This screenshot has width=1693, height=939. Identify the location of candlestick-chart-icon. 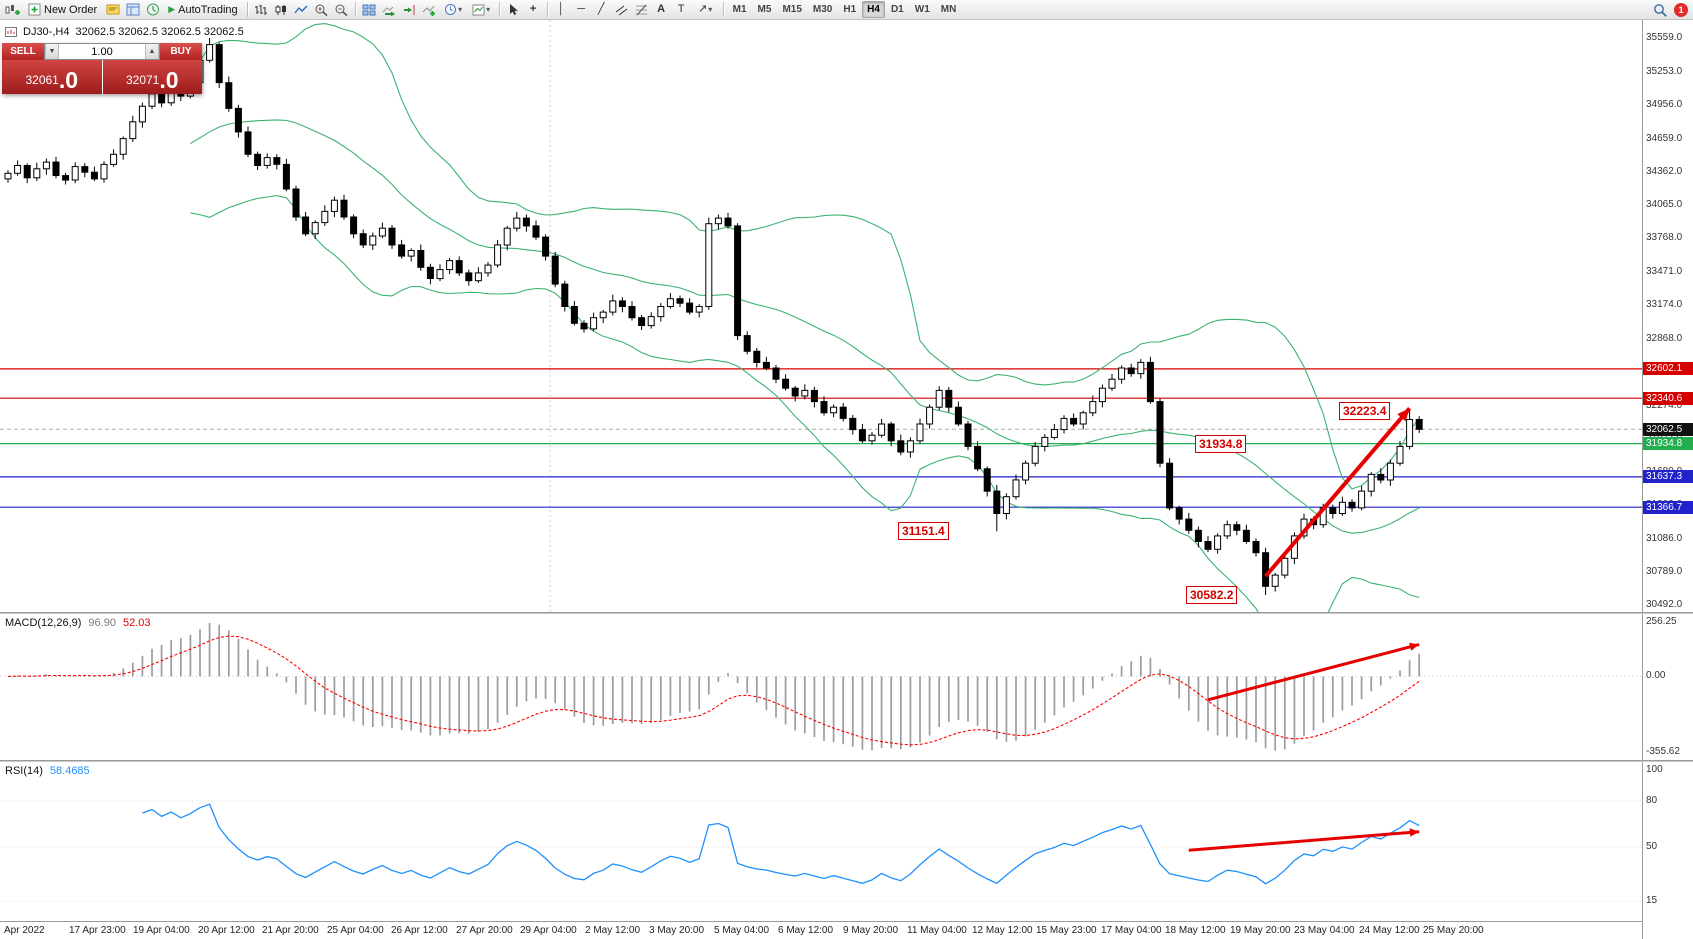
(281, 9).